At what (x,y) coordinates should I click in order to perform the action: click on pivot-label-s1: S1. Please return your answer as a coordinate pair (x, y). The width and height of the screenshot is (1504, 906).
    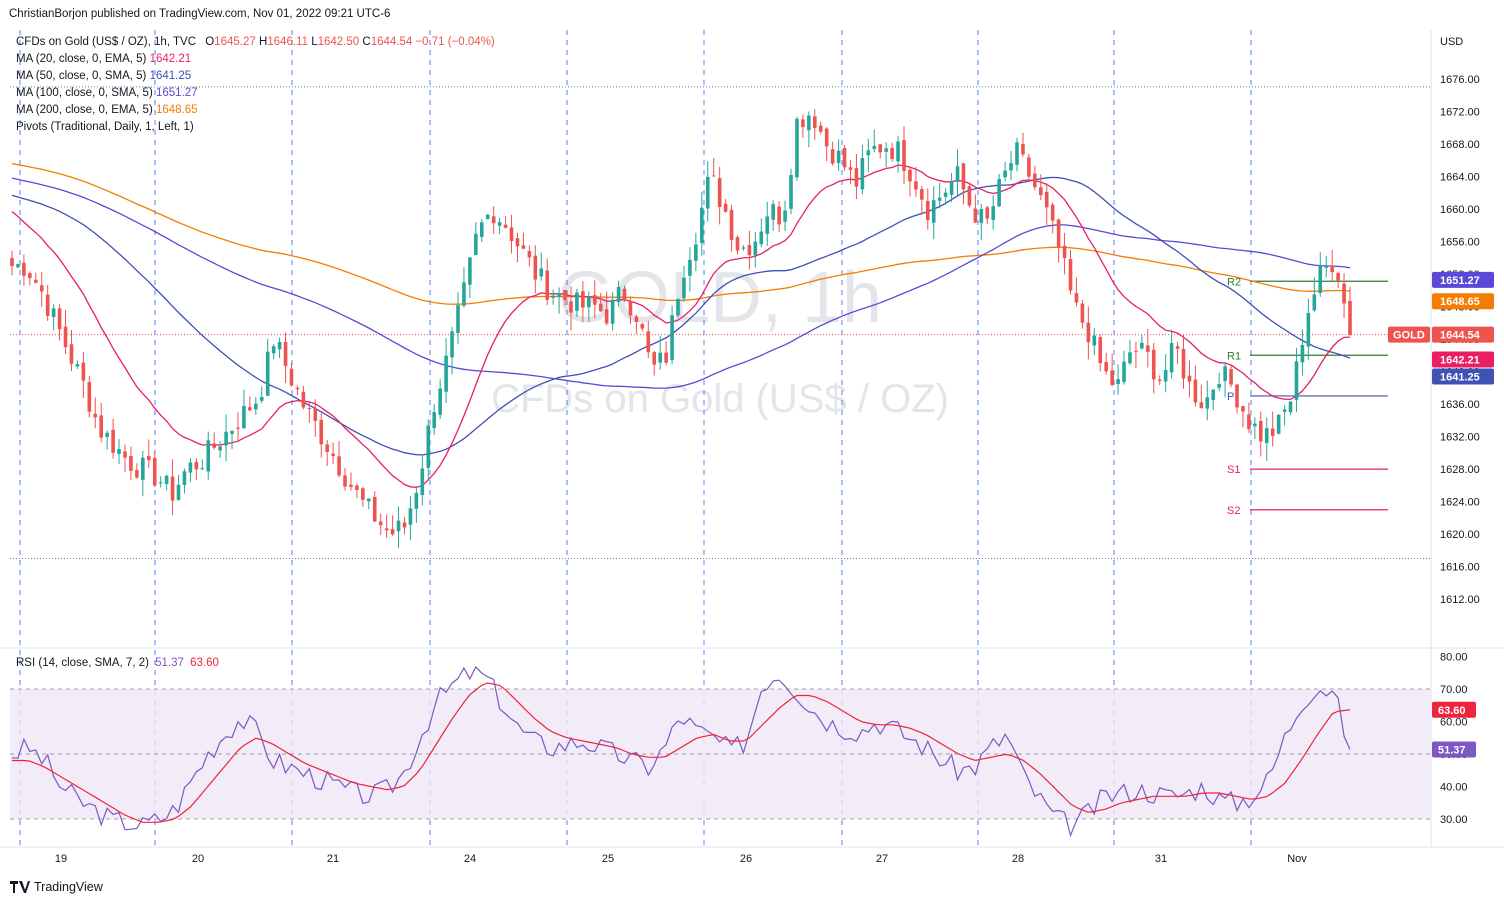
    Looking at the image, I should click on (1233, 470).